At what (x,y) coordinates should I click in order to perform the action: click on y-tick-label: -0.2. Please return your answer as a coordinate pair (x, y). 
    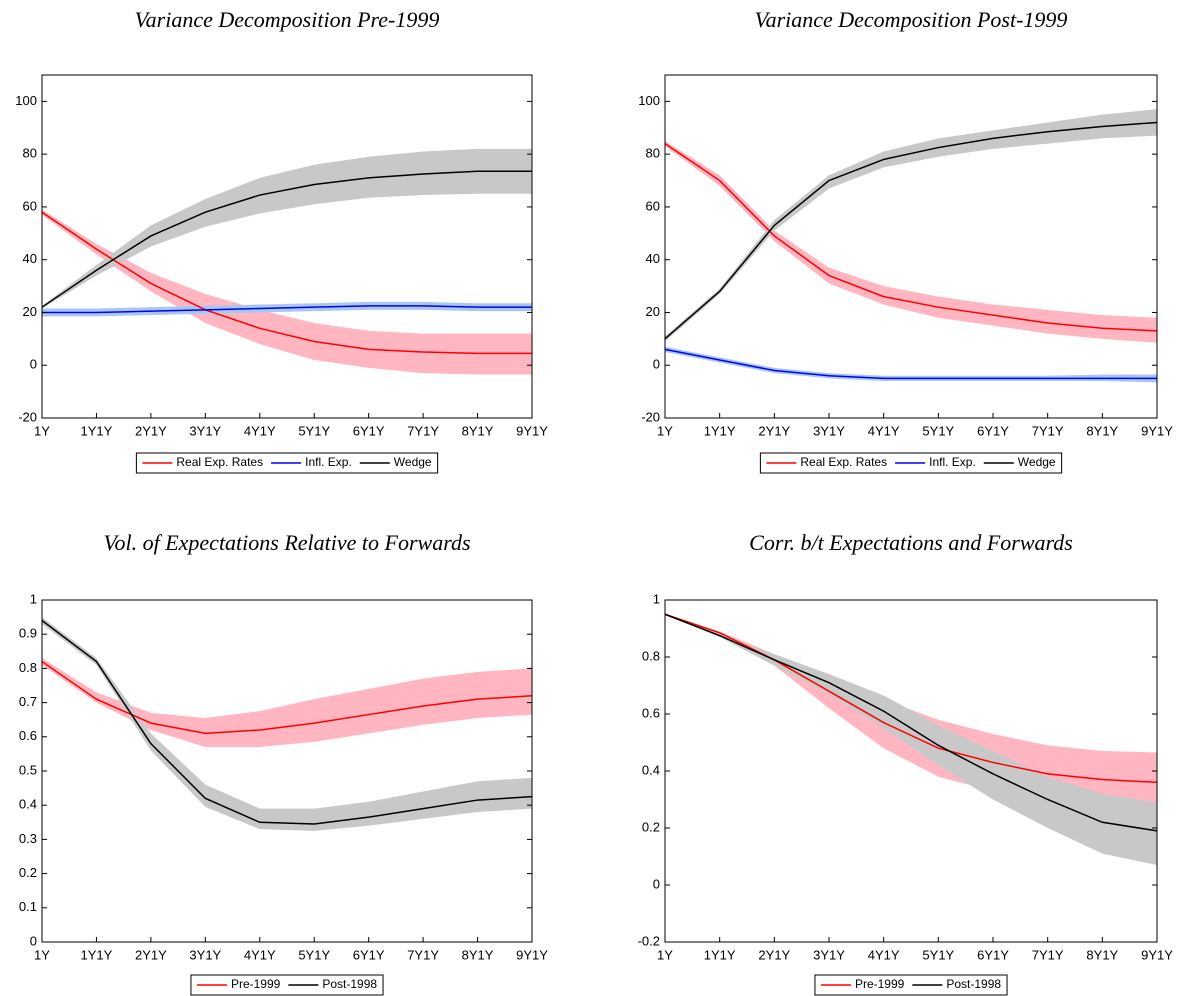
    Looking at the image, I should click on (649, 940).